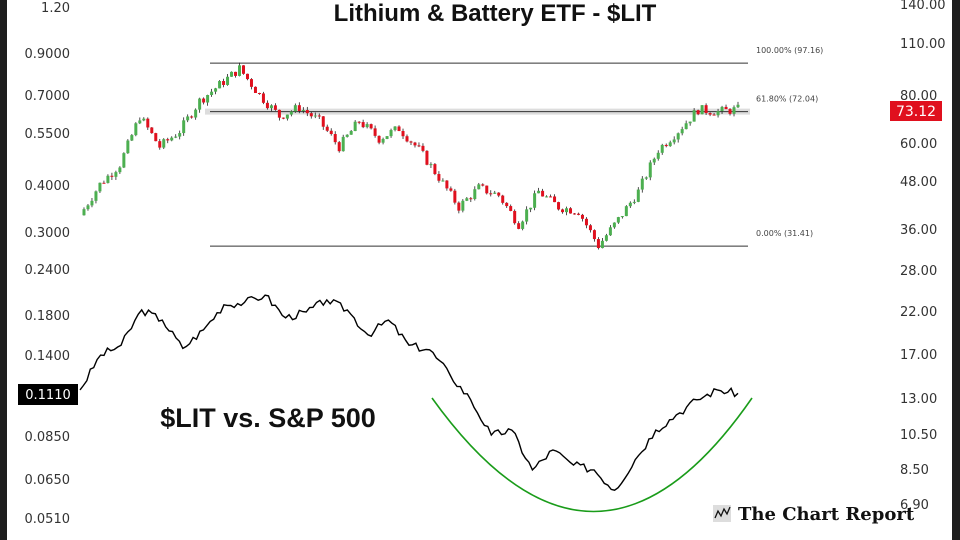 This screenshot has width=960, height=540. I want to click on right-axis-tick: 140.00, so click(923, 6).